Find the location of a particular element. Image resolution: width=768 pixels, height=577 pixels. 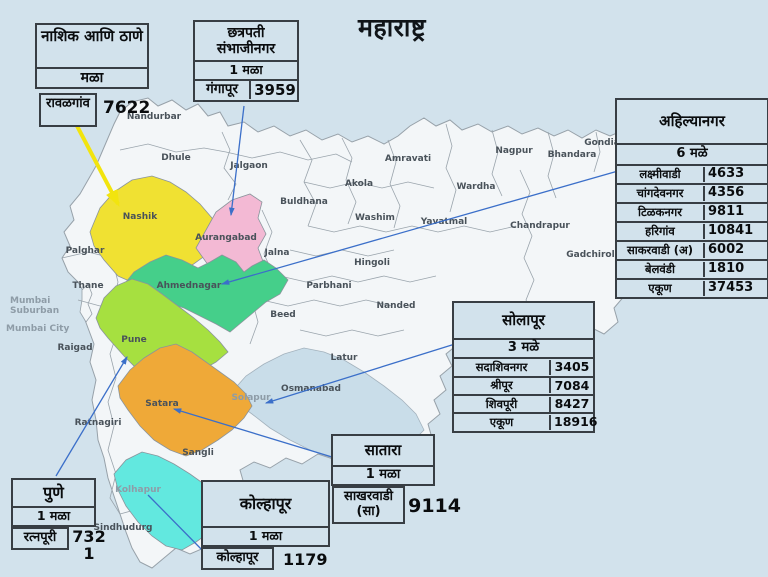

district-label-parbhani: Parbhani is located at coordinates (328, 286).